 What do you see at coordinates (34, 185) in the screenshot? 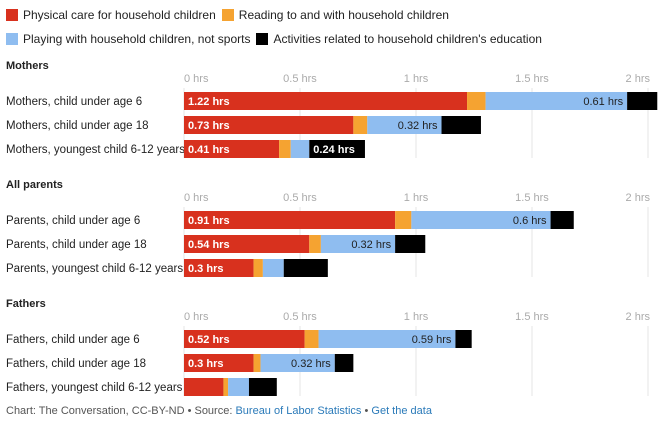
I see `group-title: All parents` at bounding box center [34, 185].